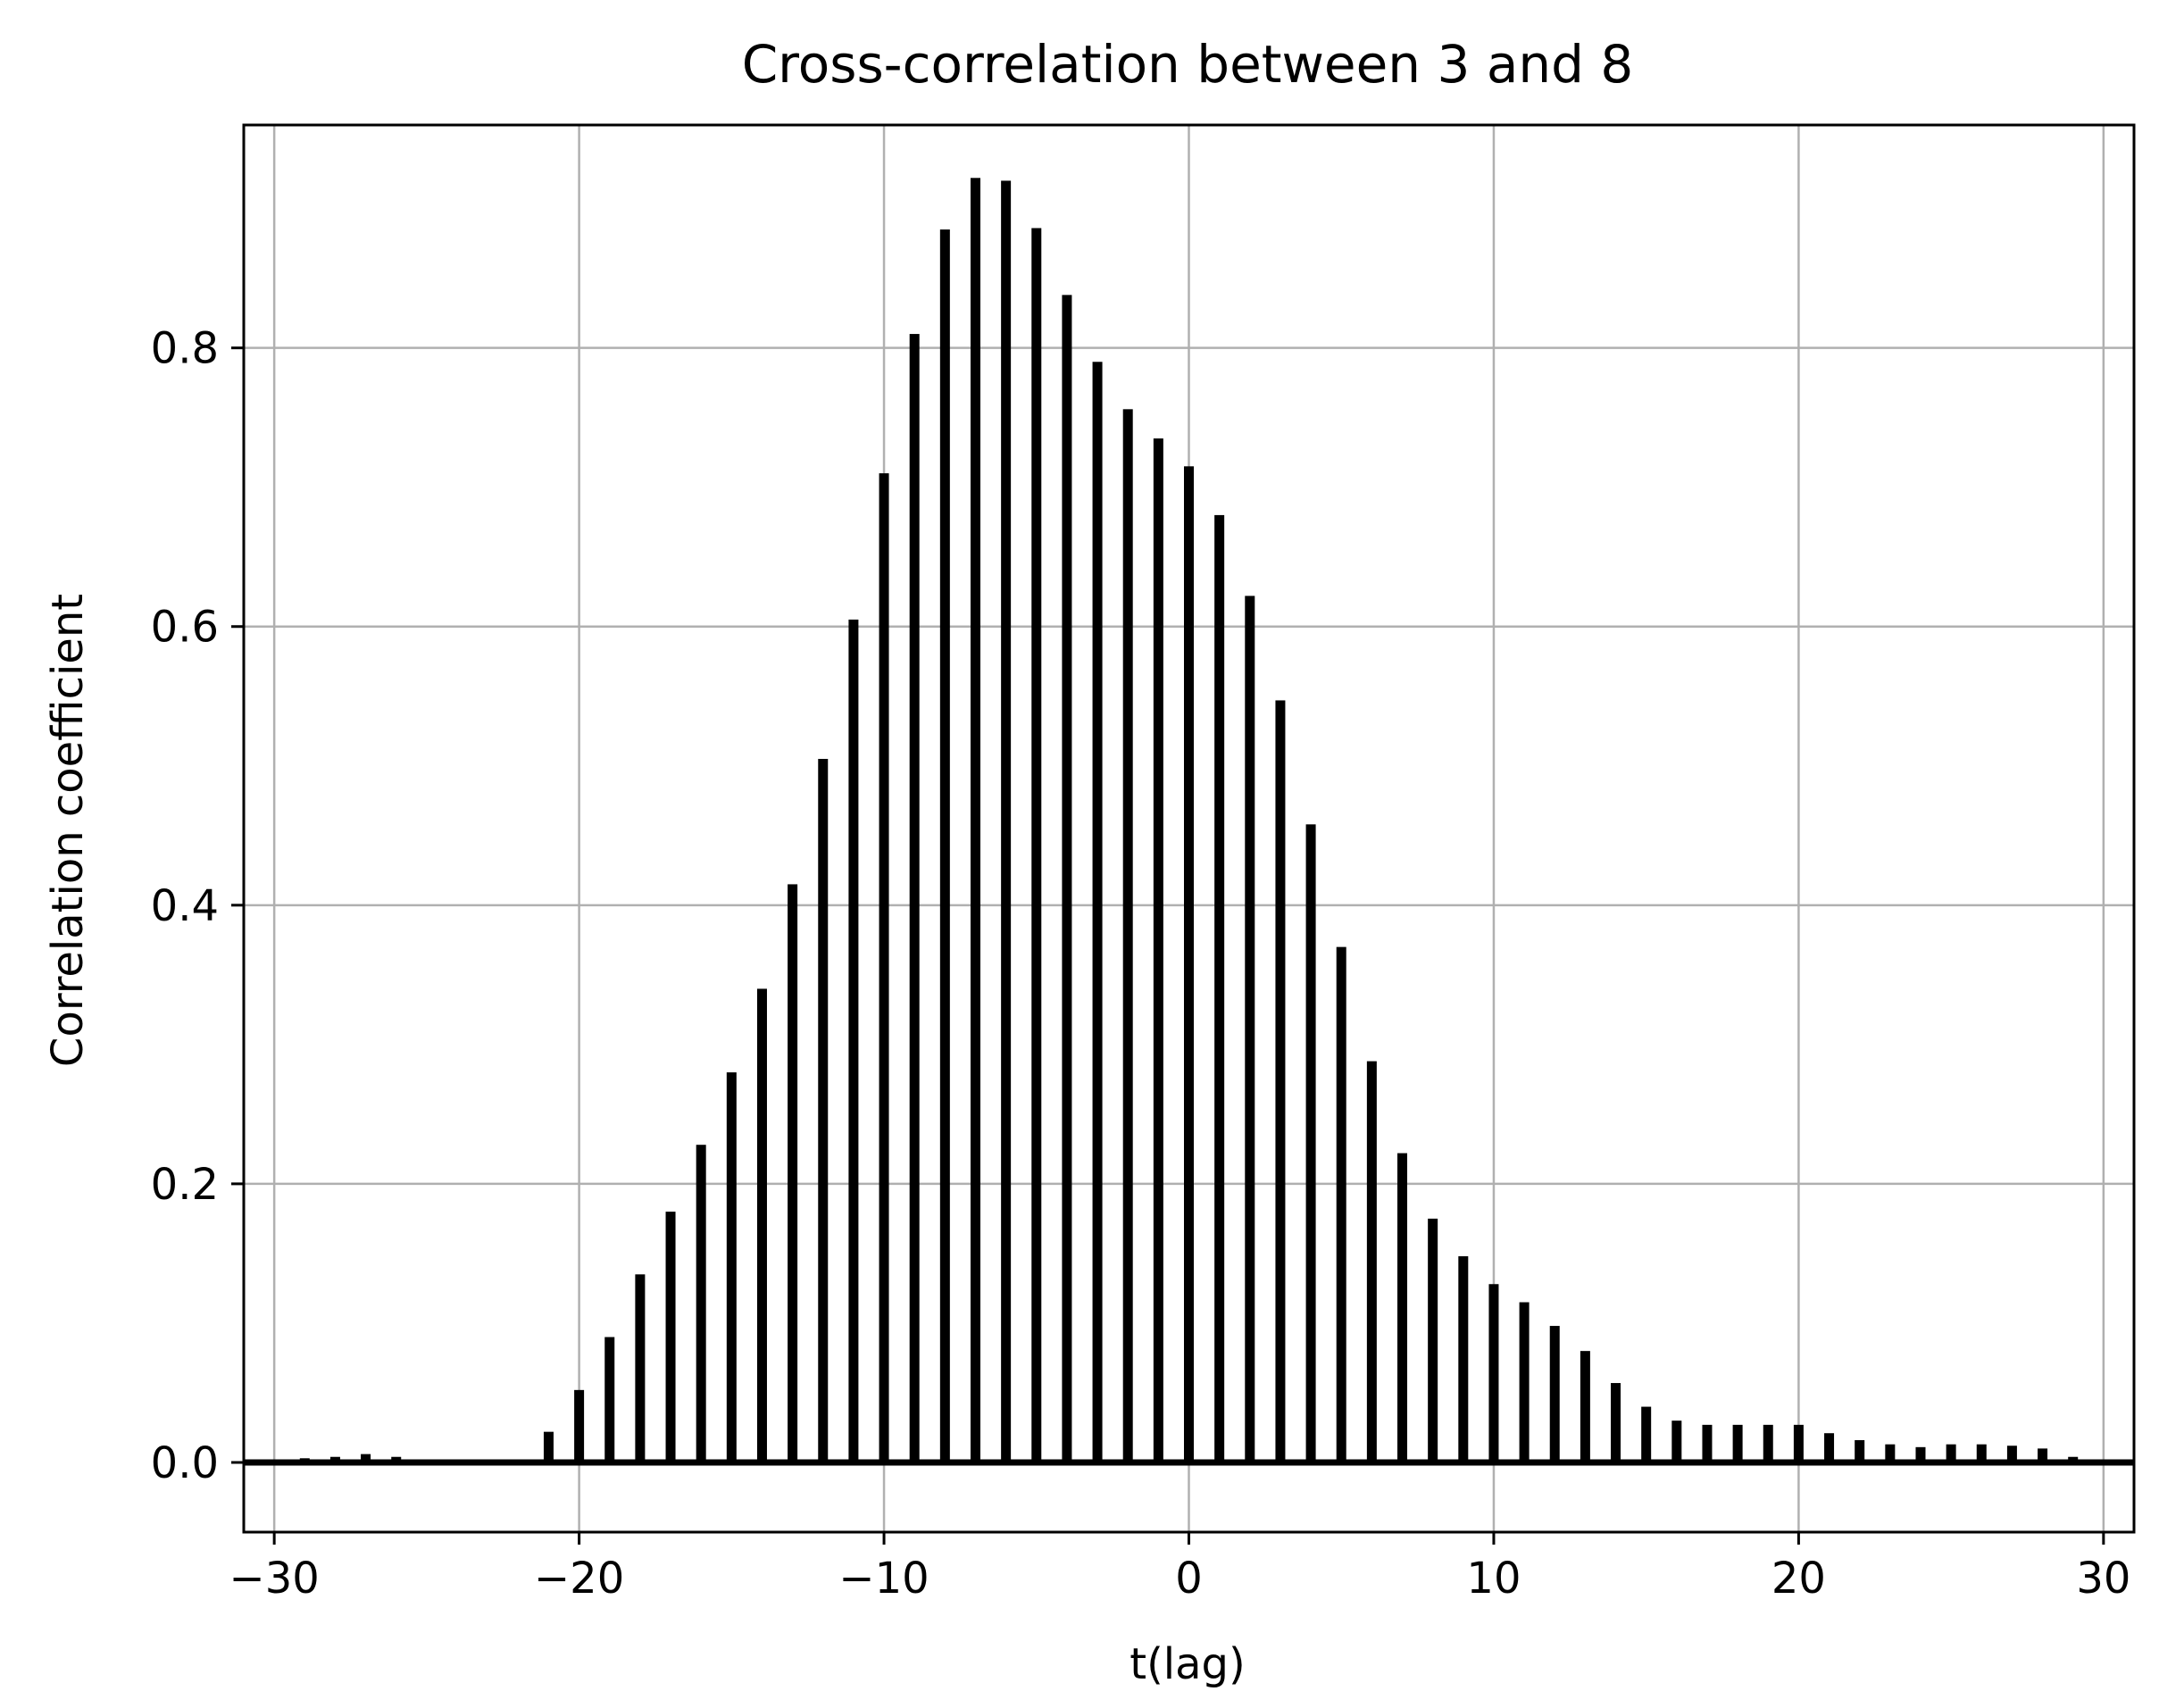 The width and height of the screenshot is (2159, 1708). I want to click on x-tick-label: 0, so click(1189, 1579).